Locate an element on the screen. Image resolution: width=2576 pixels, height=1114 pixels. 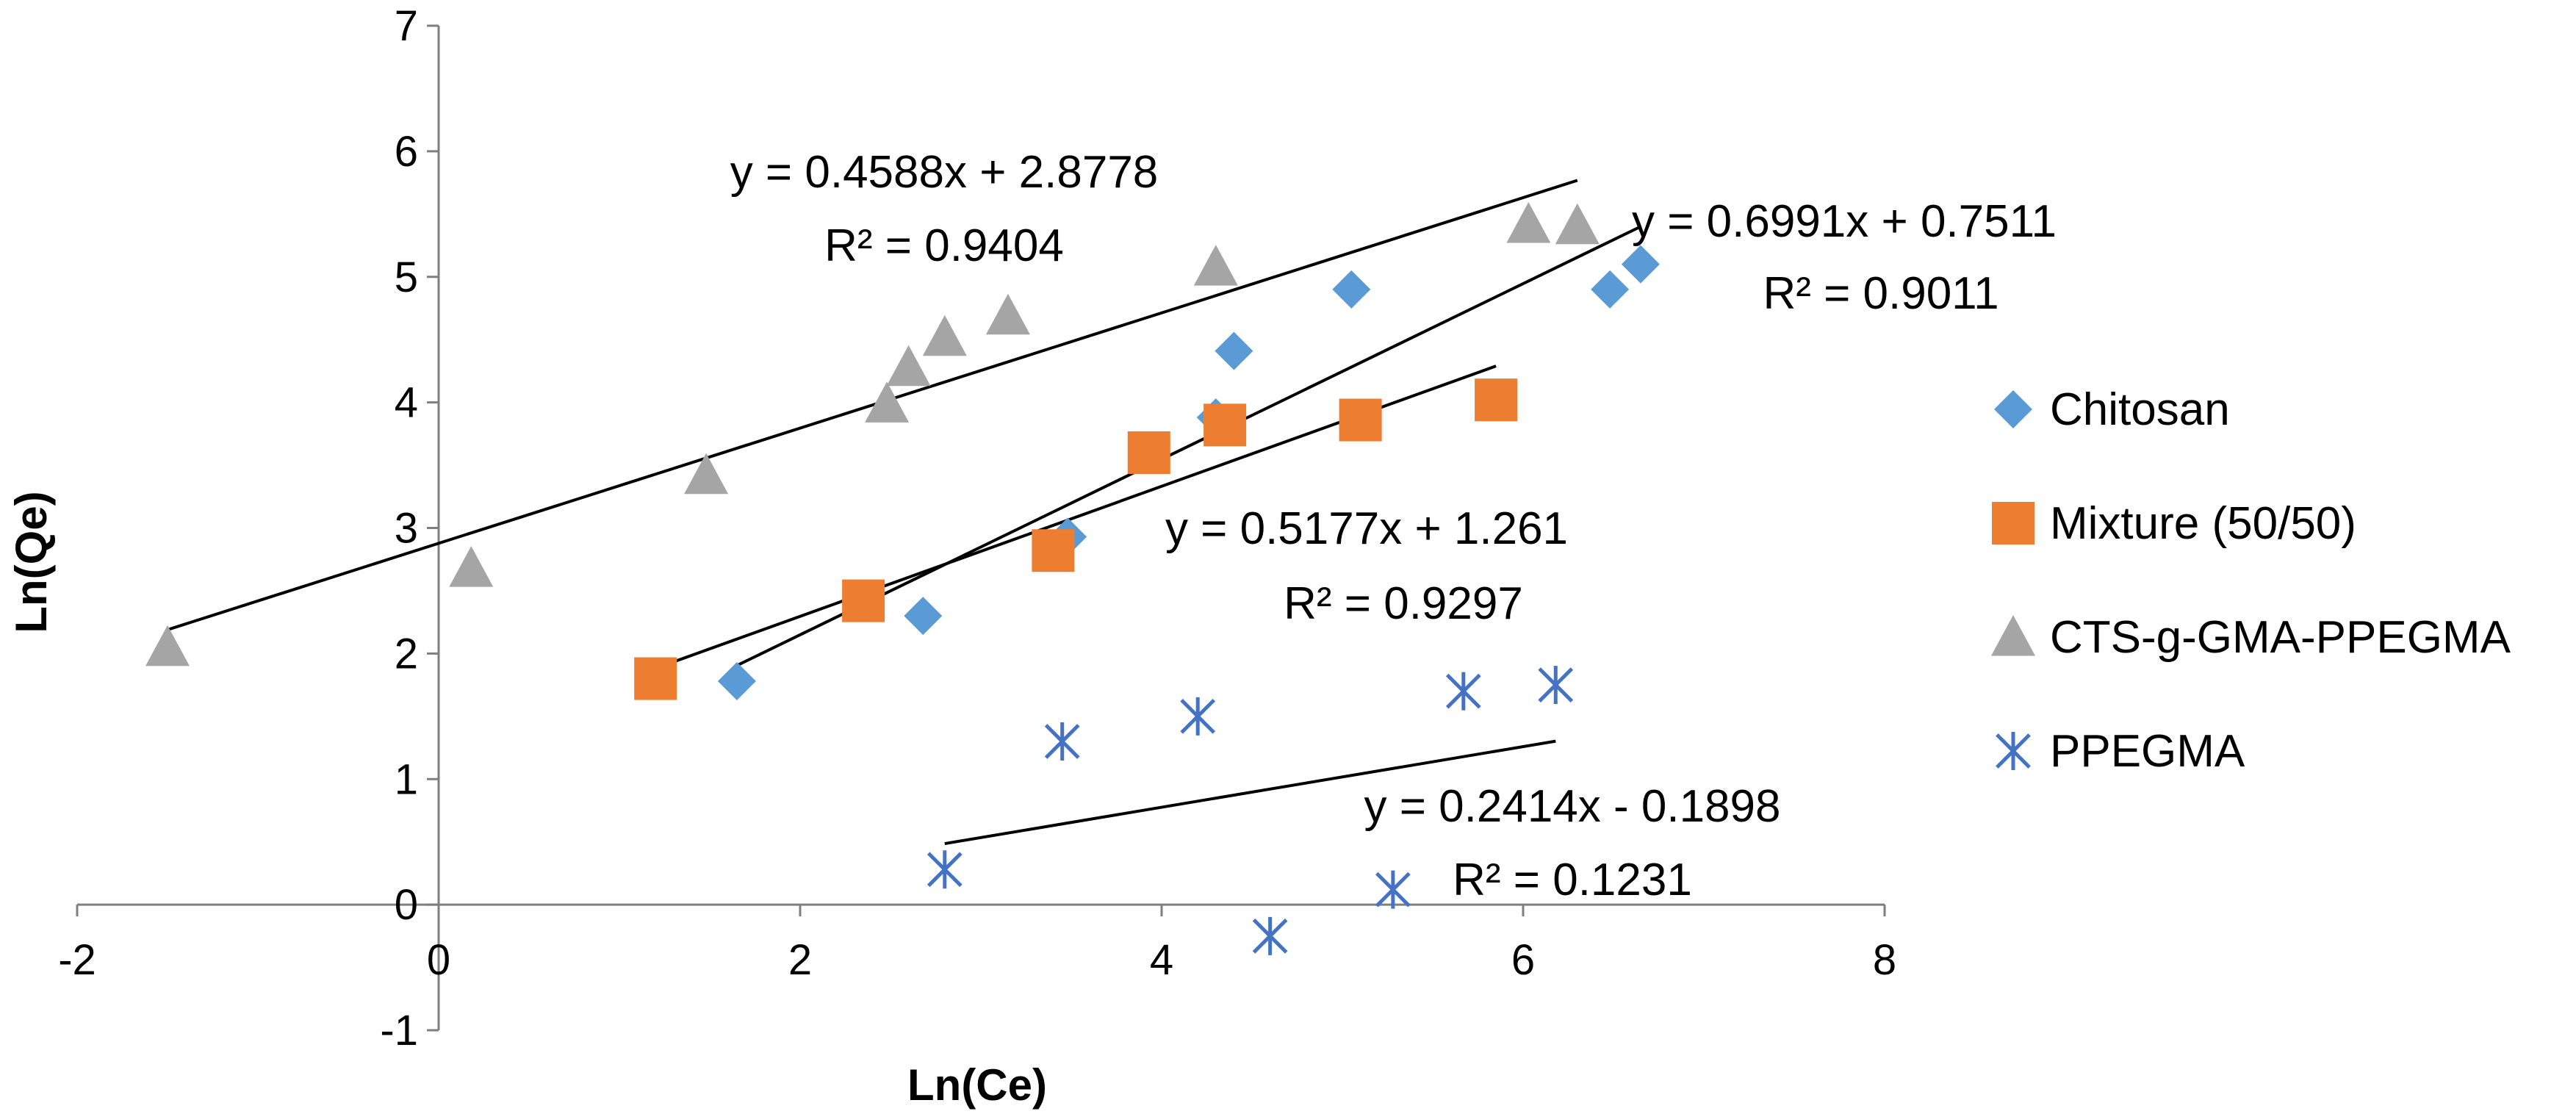
trendline-r2-chitosan: R² = 0.9011 is located at coordinates (1880, 293).